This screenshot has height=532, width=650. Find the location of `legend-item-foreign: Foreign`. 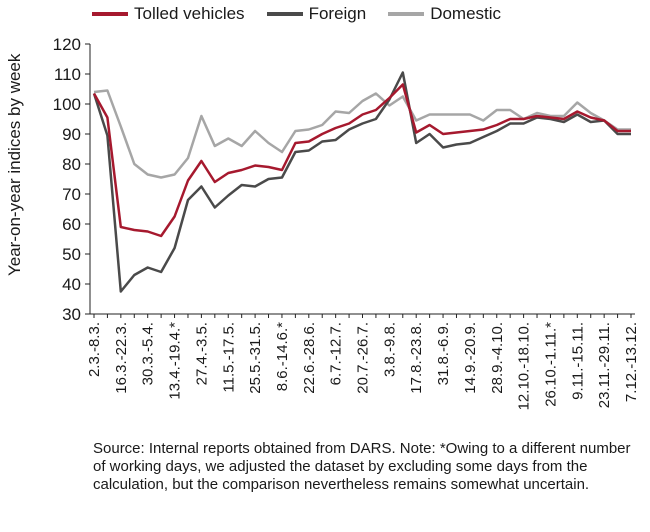

legend-item-foreign: Foreign is located at coordinates (316, 14).